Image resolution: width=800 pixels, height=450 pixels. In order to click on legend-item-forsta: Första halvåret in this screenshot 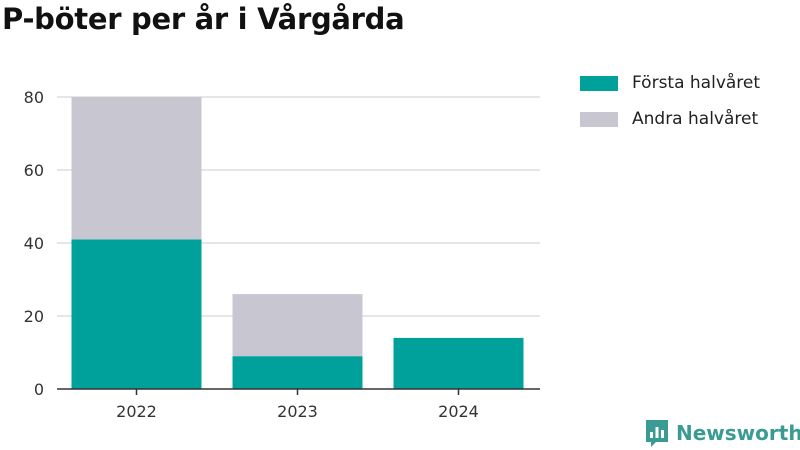, I will do `click(670, 83)`.